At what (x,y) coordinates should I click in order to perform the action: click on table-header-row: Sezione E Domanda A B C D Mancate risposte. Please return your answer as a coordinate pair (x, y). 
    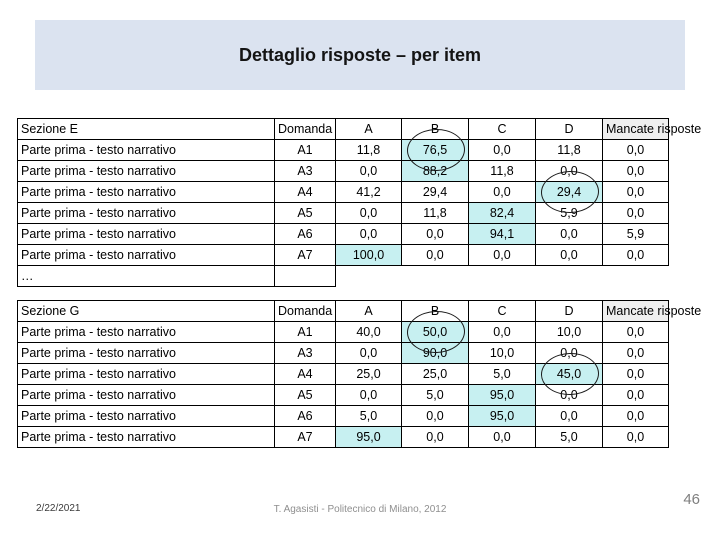
    Looking at the image, I should click on (359, 129).